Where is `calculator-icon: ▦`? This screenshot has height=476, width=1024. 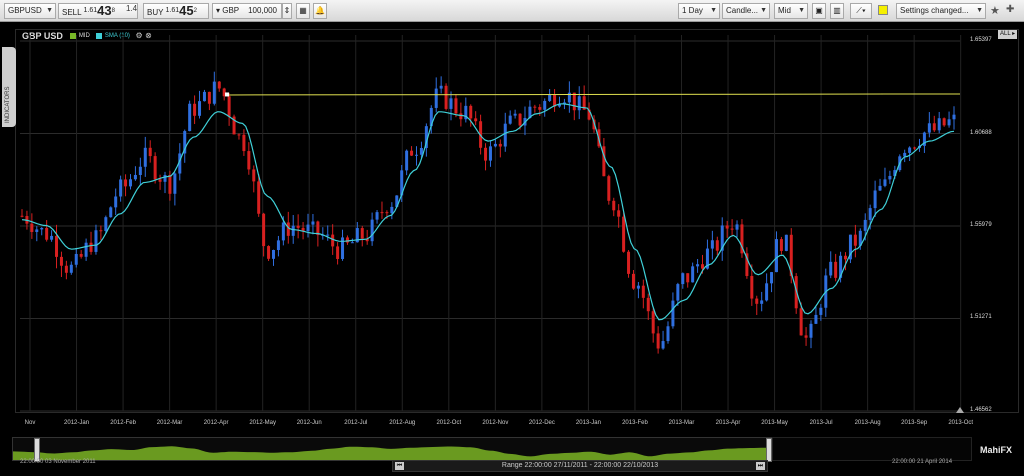
calculator-icon: ▦ is located at coordinates (303, 11).